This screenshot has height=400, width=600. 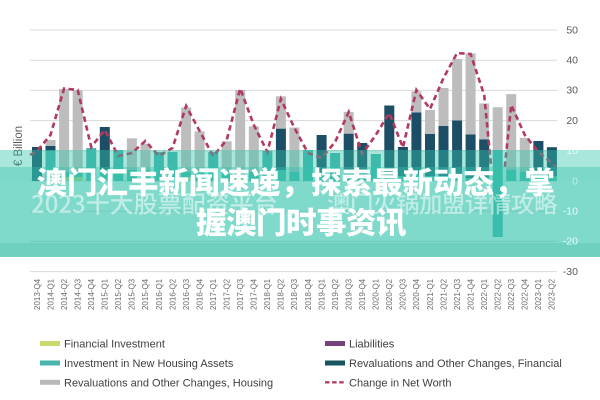 What do you see at coordinates (321, 294) in the screenshot?
I see `svg-text: 2019-Q1` at bounding box center [321, 294].